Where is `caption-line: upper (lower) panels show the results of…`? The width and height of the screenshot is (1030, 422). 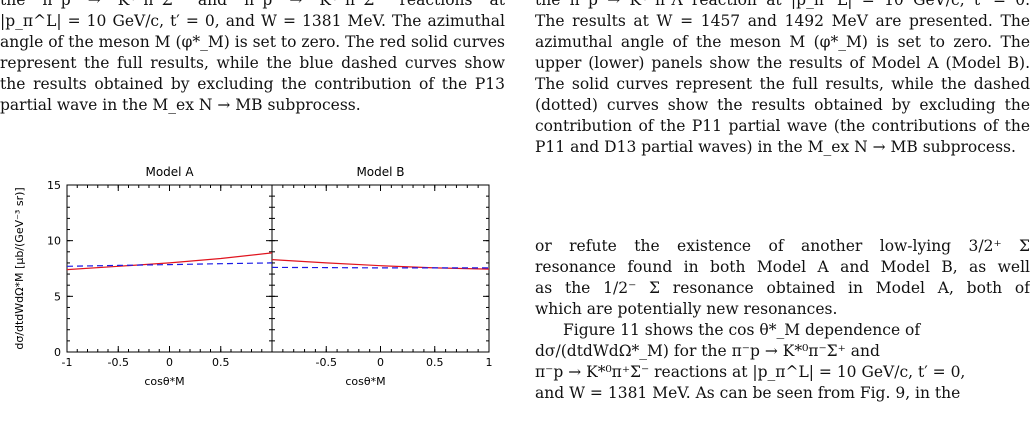
caption-line: upper (lower) panels show the results of… is located at coordinates (782, 63).